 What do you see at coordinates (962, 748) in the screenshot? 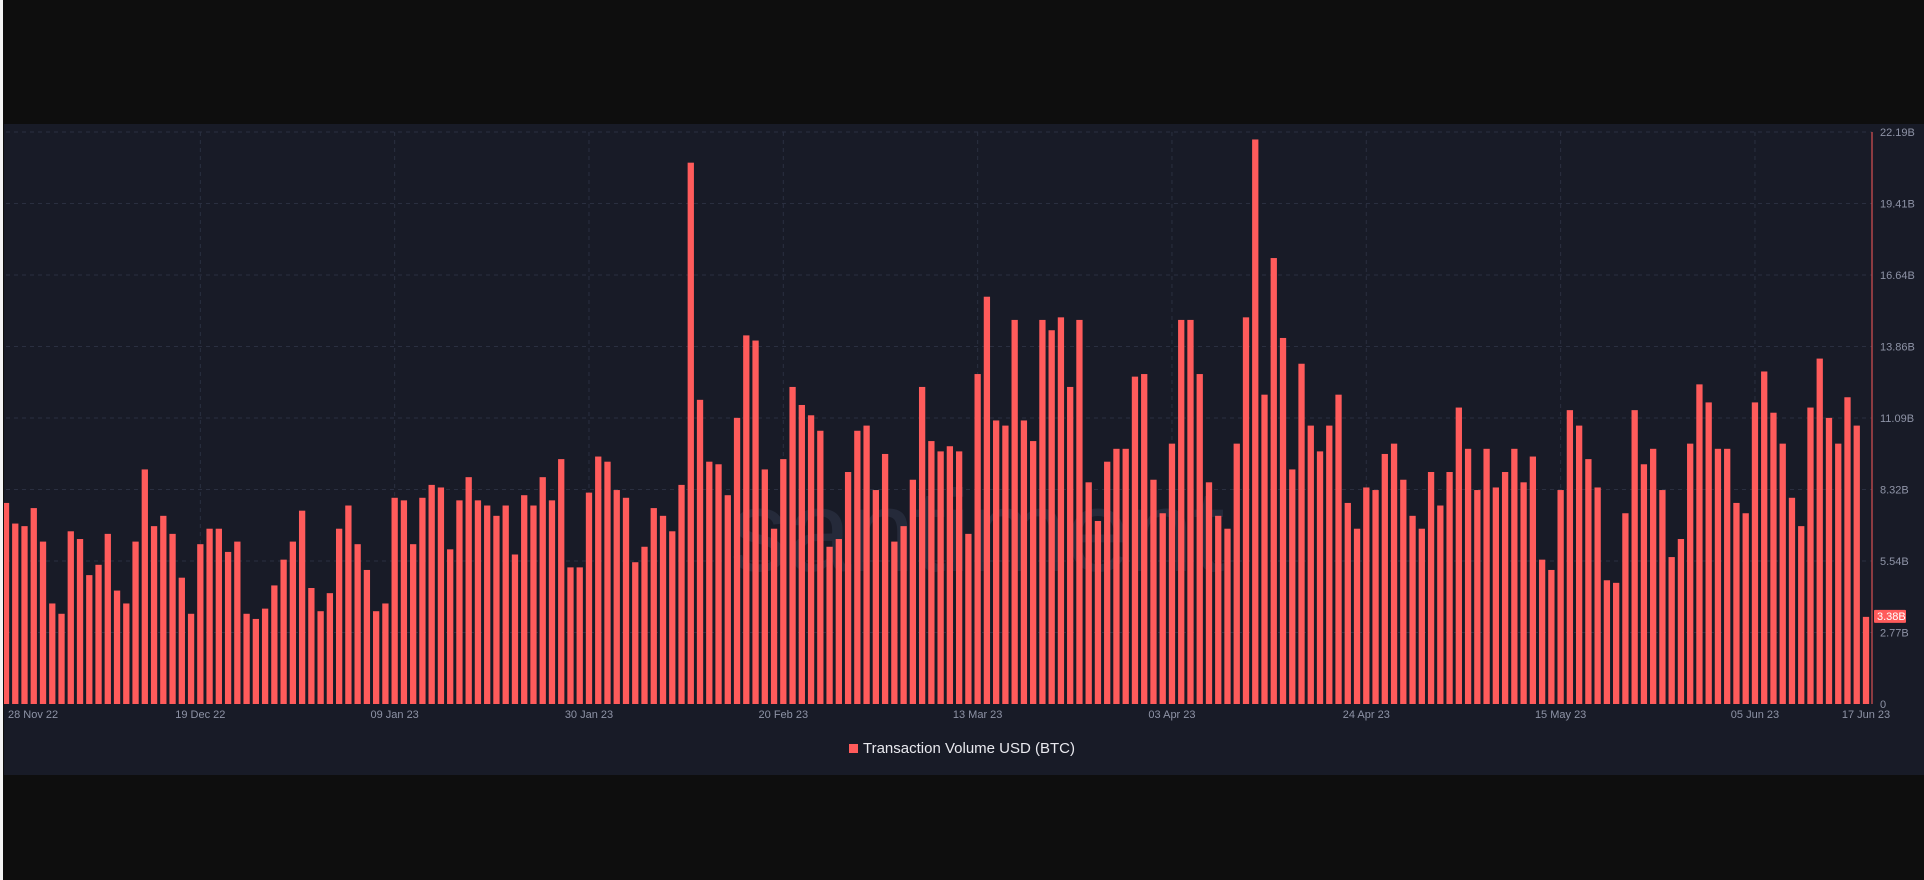
I see `chart-legend: Transaction Volume USD (BTC)` at bounding box center [962, 748].